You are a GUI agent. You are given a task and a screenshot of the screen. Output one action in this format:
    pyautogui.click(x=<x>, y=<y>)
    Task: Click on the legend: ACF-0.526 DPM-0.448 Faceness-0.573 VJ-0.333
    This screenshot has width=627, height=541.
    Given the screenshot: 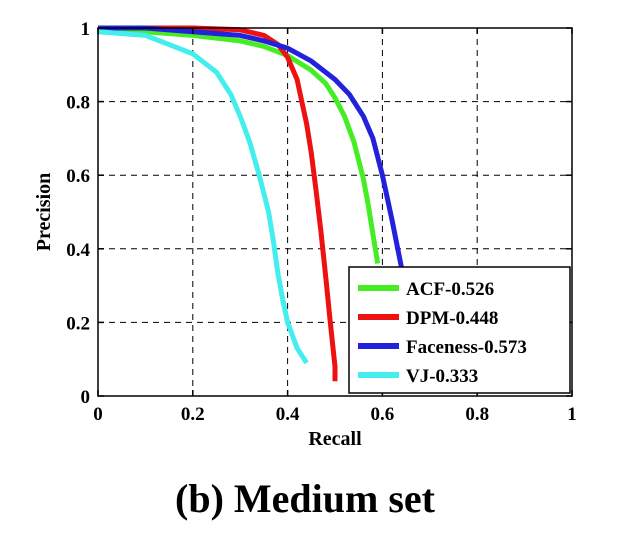 What is the action you would take?
    pyautogui.click(x=459, y=330)
    